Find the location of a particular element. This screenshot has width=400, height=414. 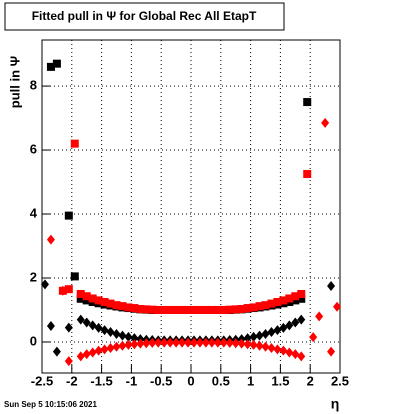

y-axis-label: pull in Ψ is located at coordinates (14, 82).